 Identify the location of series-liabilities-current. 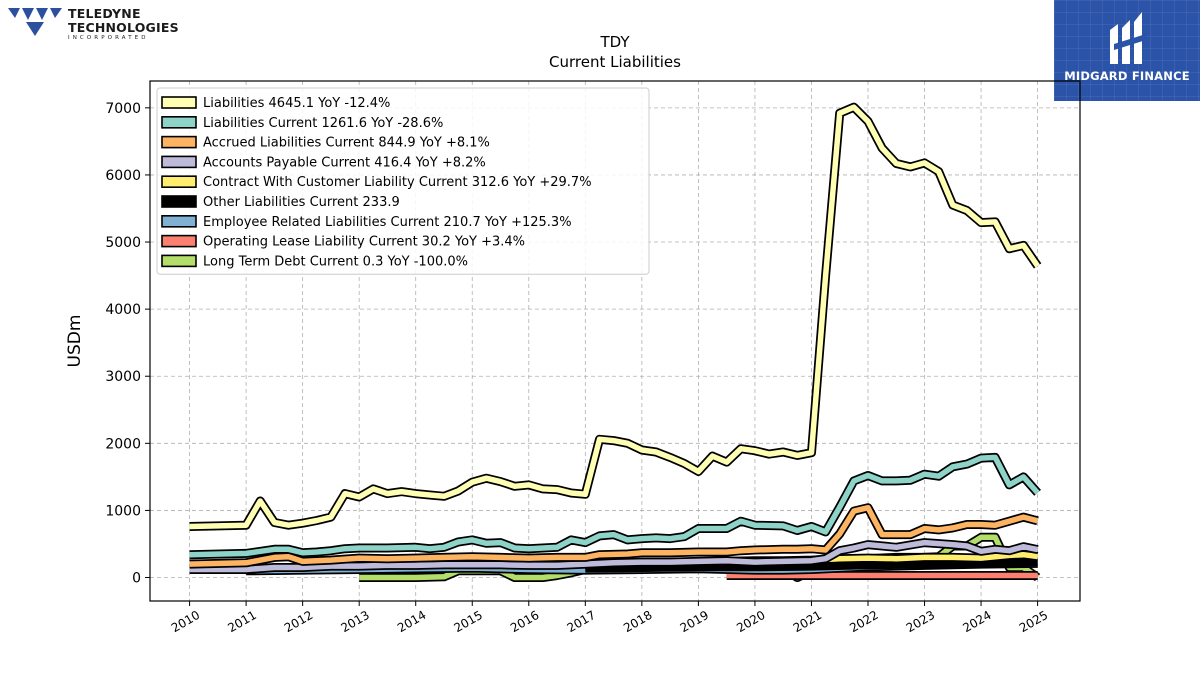
(615, 506).